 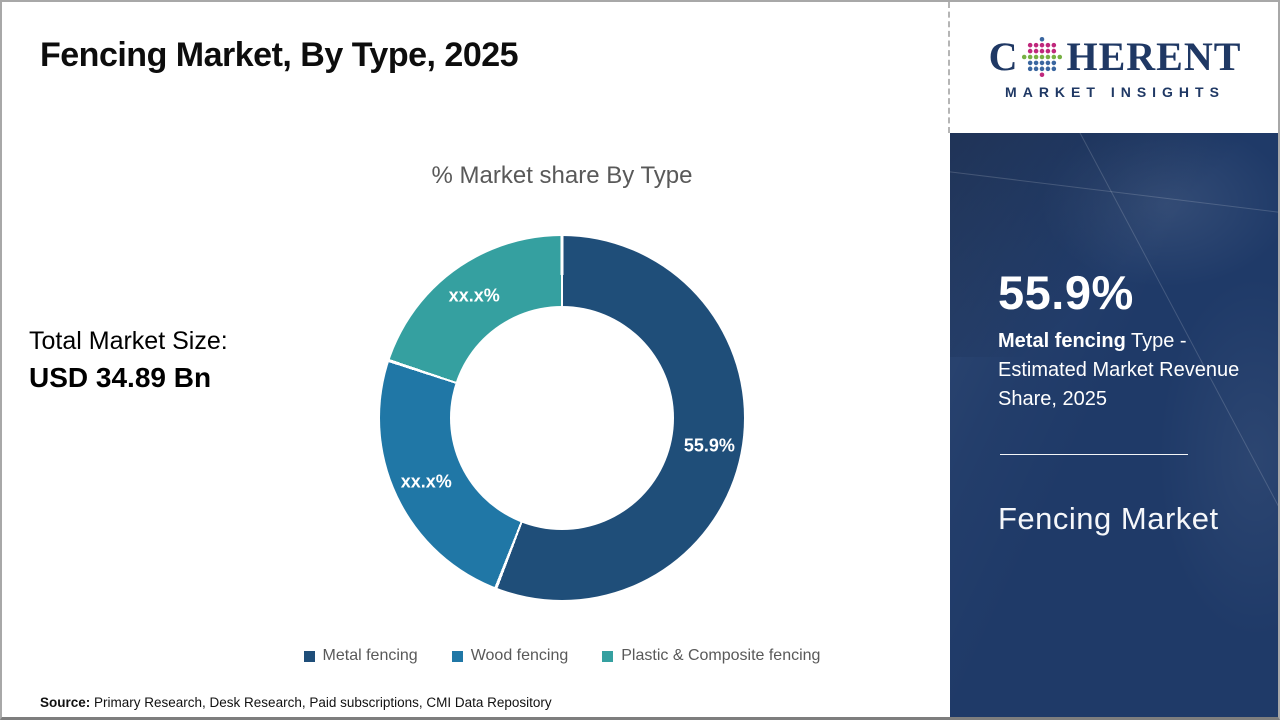 I want to click on page-title: Fencing Market, By Type, 2025, so click(x=279, y=55).